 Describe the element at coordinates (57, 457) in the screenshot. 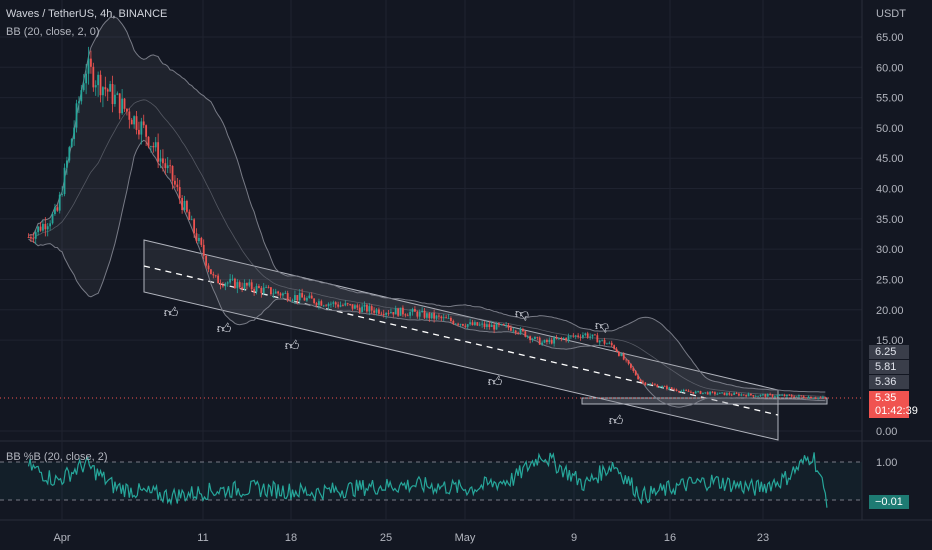

I see `bb-percent-b-legend: BB %B (20, close, 2)` at that location.